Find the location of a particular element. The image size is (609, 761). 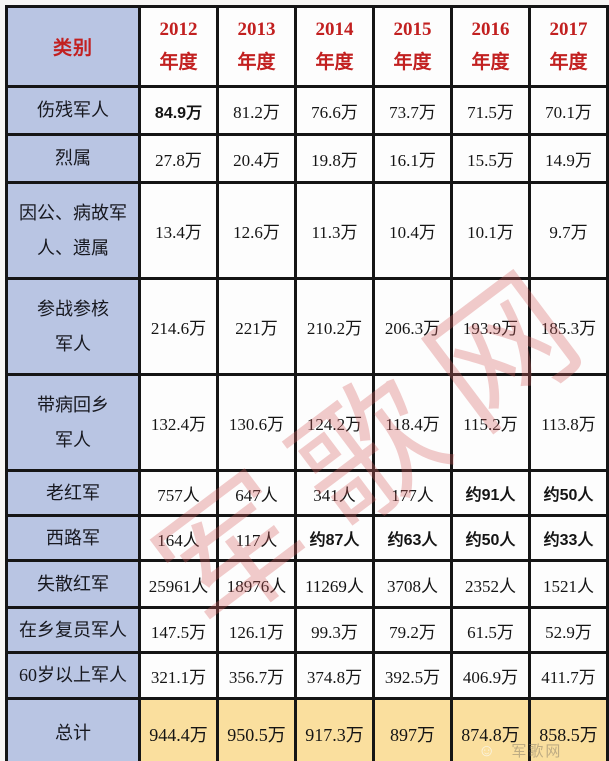

data-cell: 12.6万 is located at coordinates (256, 230).